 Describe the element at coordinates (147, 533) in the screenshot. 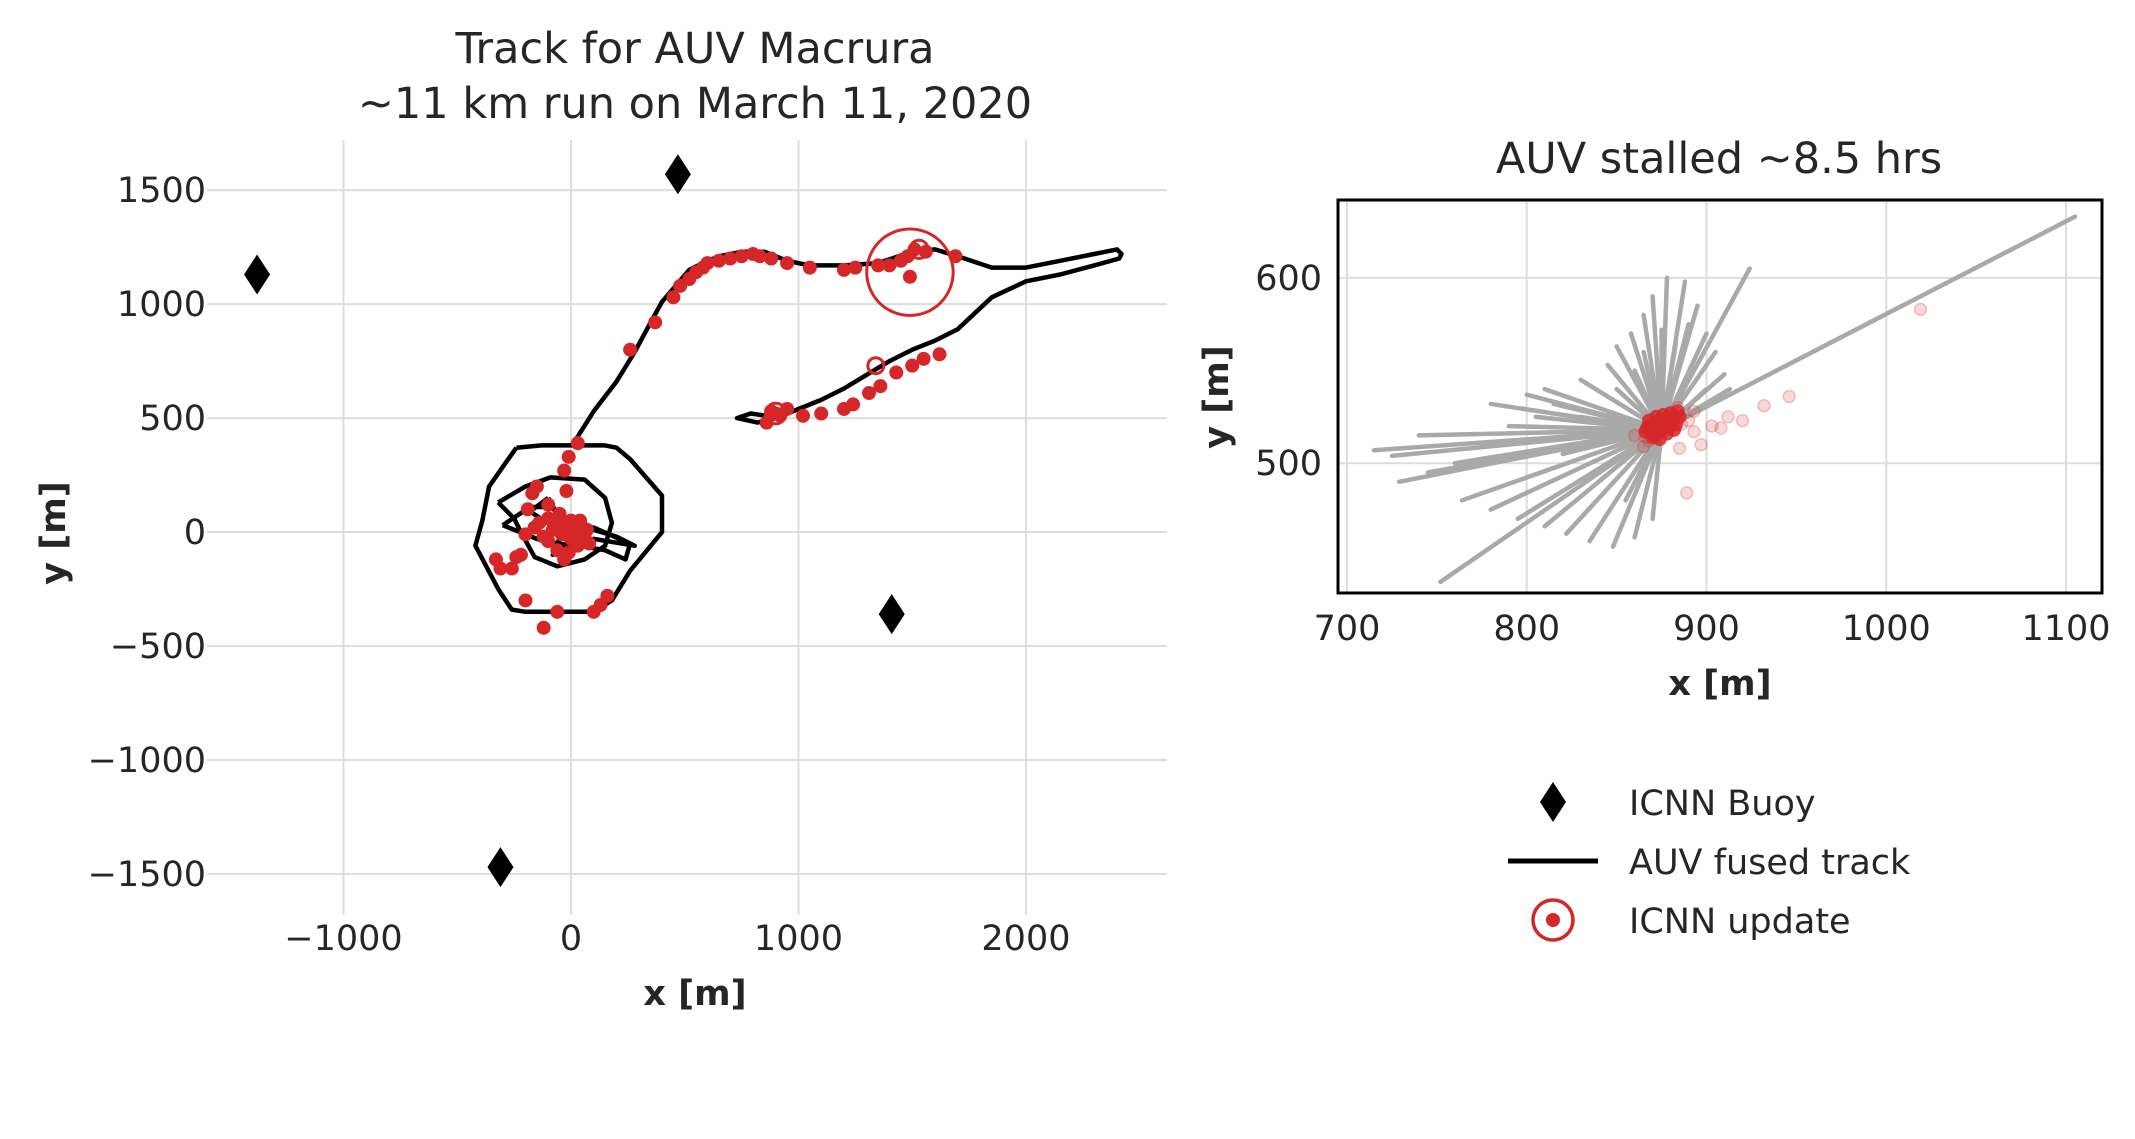

I see `main-y-tick-labels: −1500 −1000 −500 0 500 1000 1500` at that location.